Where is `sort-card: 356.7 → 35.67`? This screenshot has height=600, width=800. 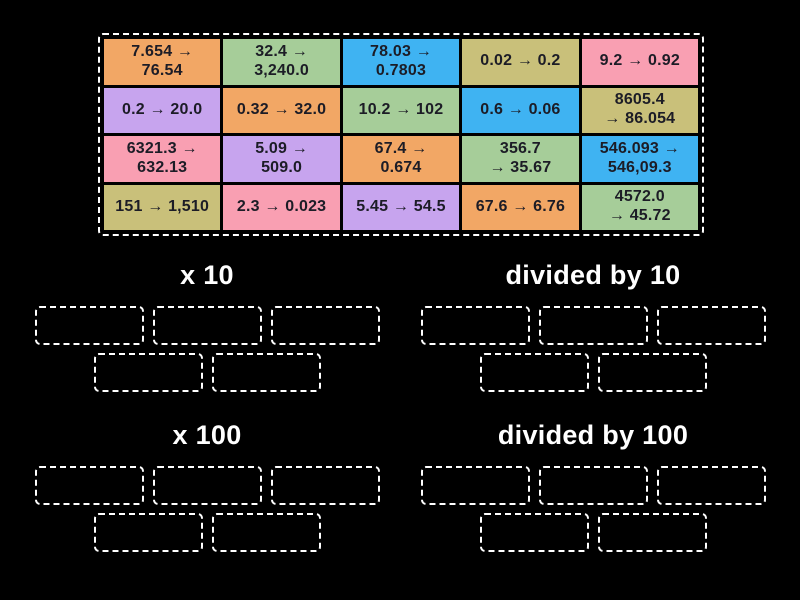
sort-card: 356.7 → 35.67 is located at coordinates (520, 159).